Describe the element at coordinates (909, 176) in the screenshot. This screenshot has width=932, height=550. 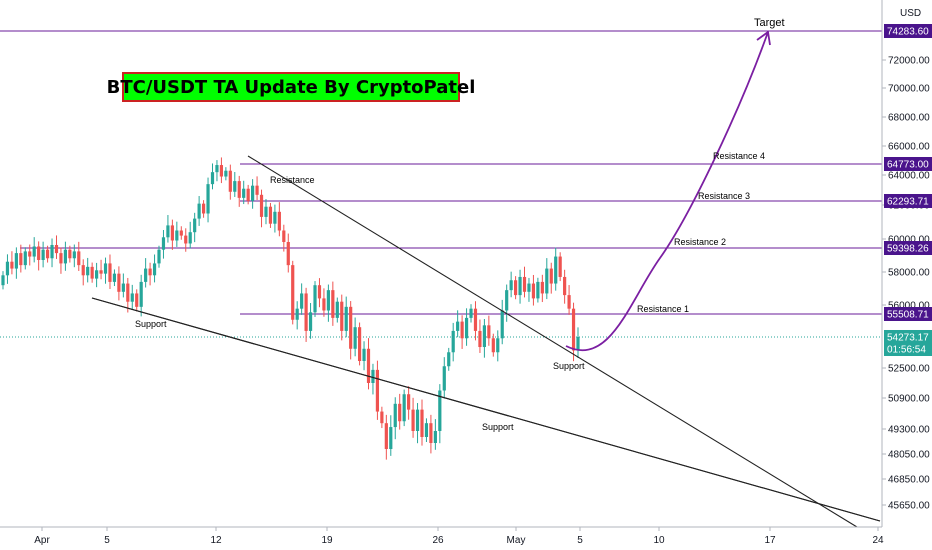
I see `y-tick-label: 64000.00` at that location.